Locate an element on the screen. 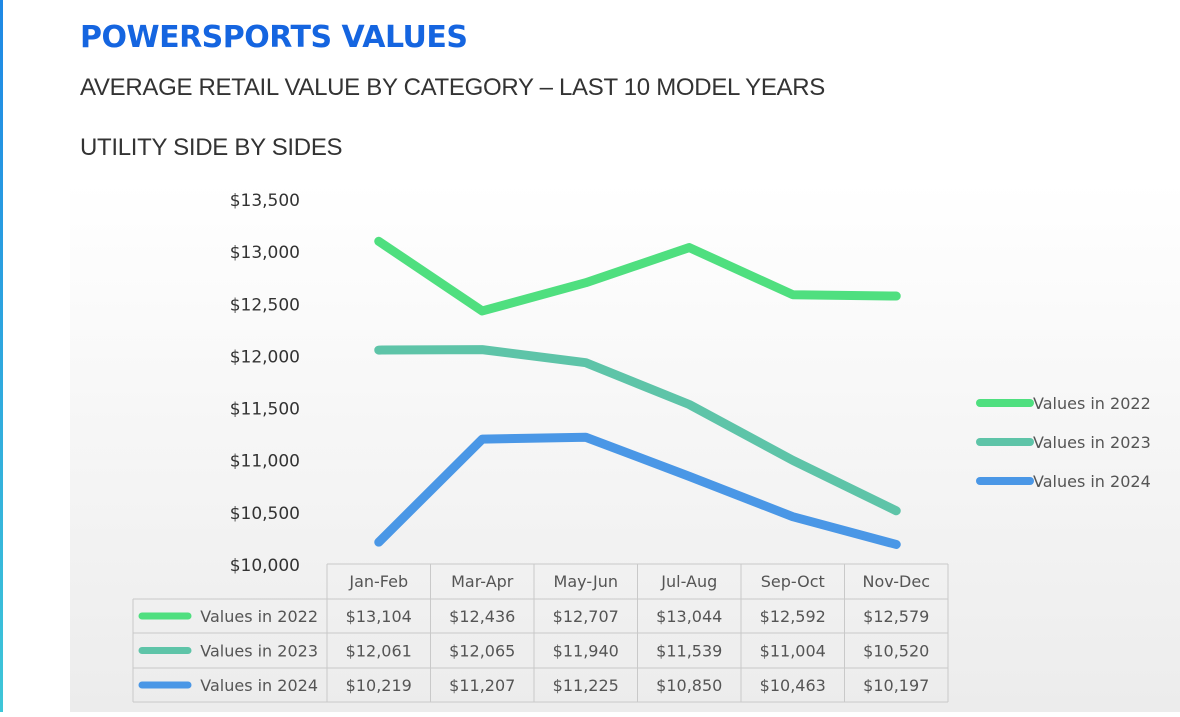  table-value-cell: $11,004 is located at coordinates (793, 651).